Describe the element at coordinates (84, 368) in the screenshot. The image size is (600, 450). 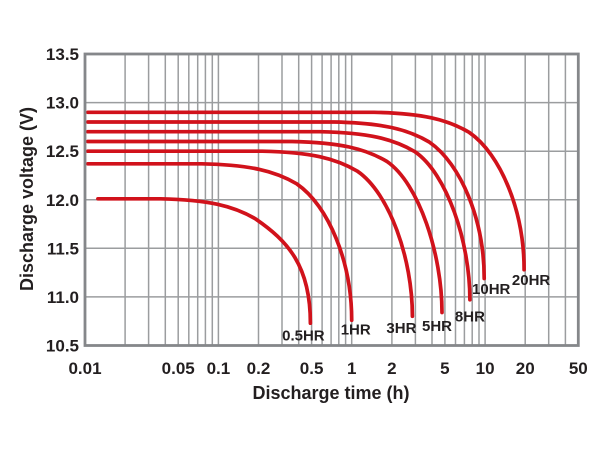
I see `x-tick-label: 0.01` at that location.